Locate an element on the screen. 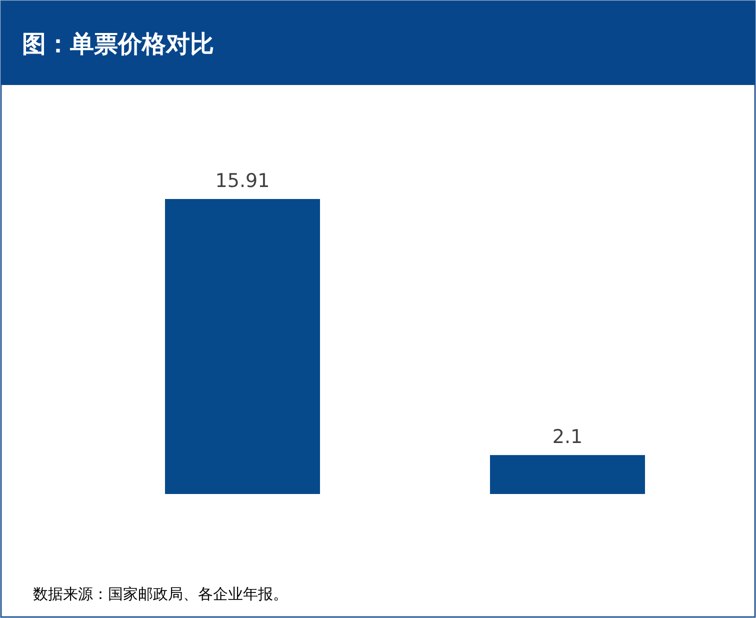  chart-title: 图：单票价格对比 is located at coordinates (118, 44).